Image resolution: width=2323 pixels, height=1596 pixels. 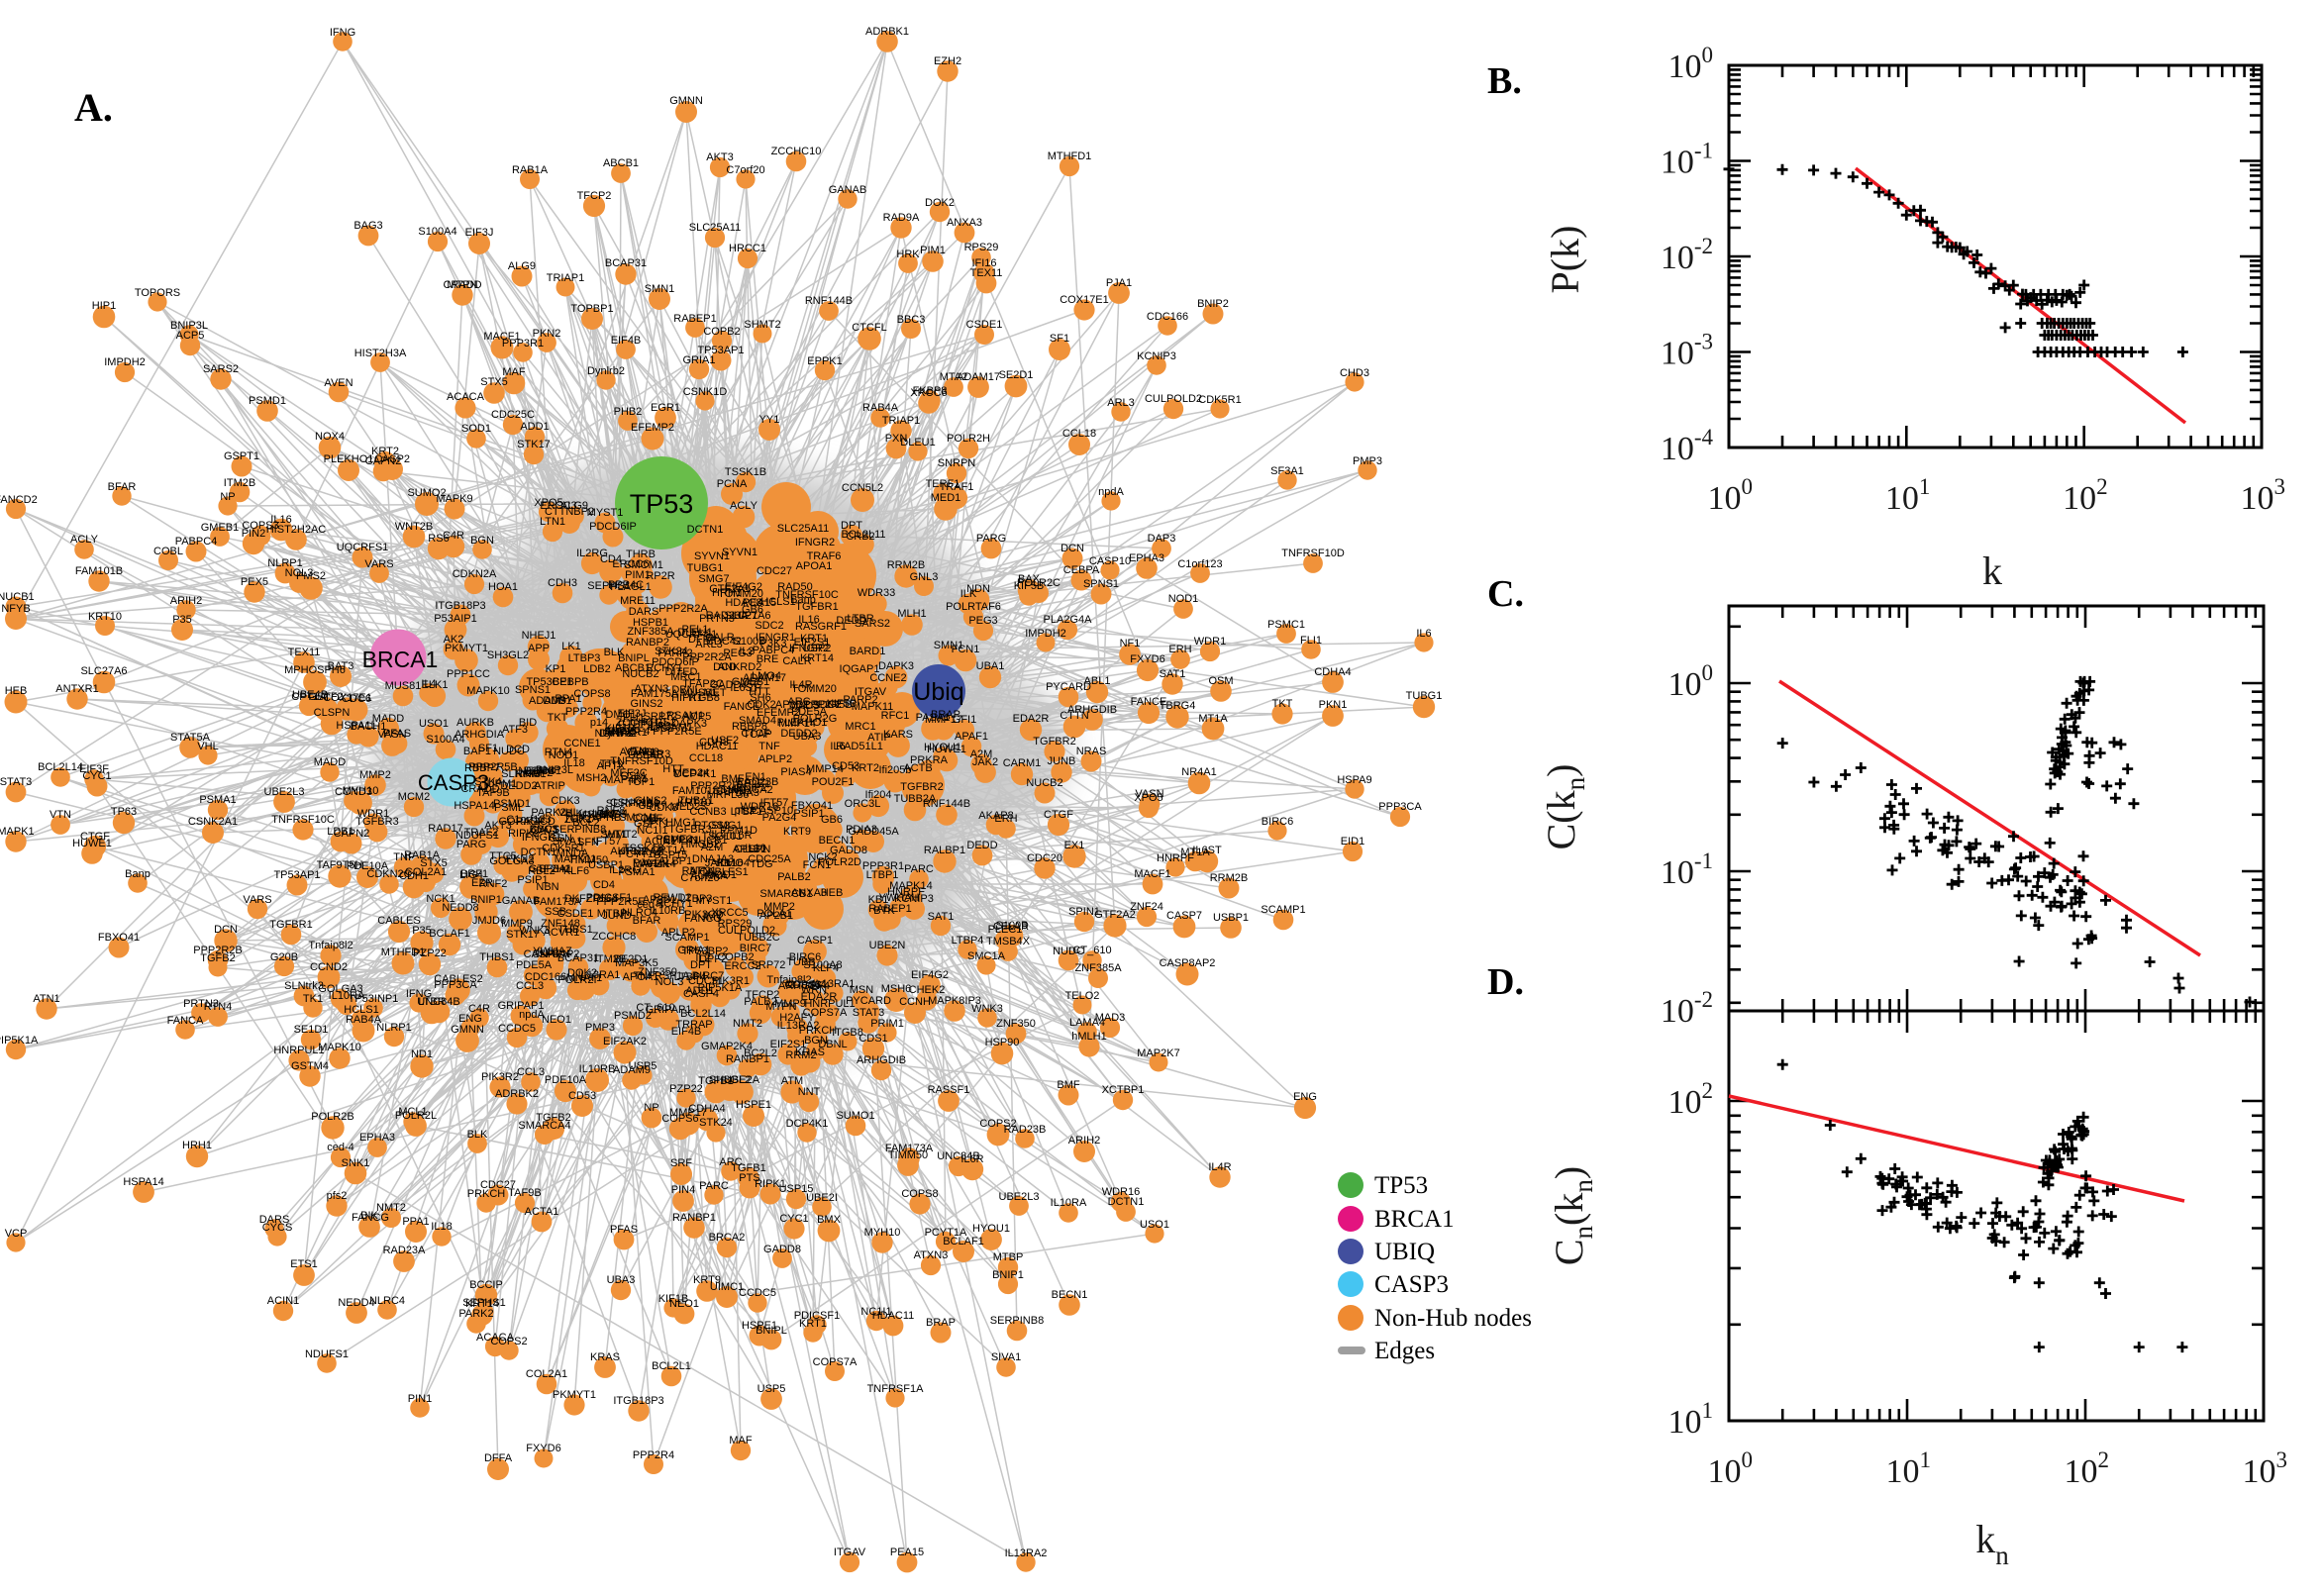 I want to click on svg-text: POLR2B, so click(x=332, y=1117).